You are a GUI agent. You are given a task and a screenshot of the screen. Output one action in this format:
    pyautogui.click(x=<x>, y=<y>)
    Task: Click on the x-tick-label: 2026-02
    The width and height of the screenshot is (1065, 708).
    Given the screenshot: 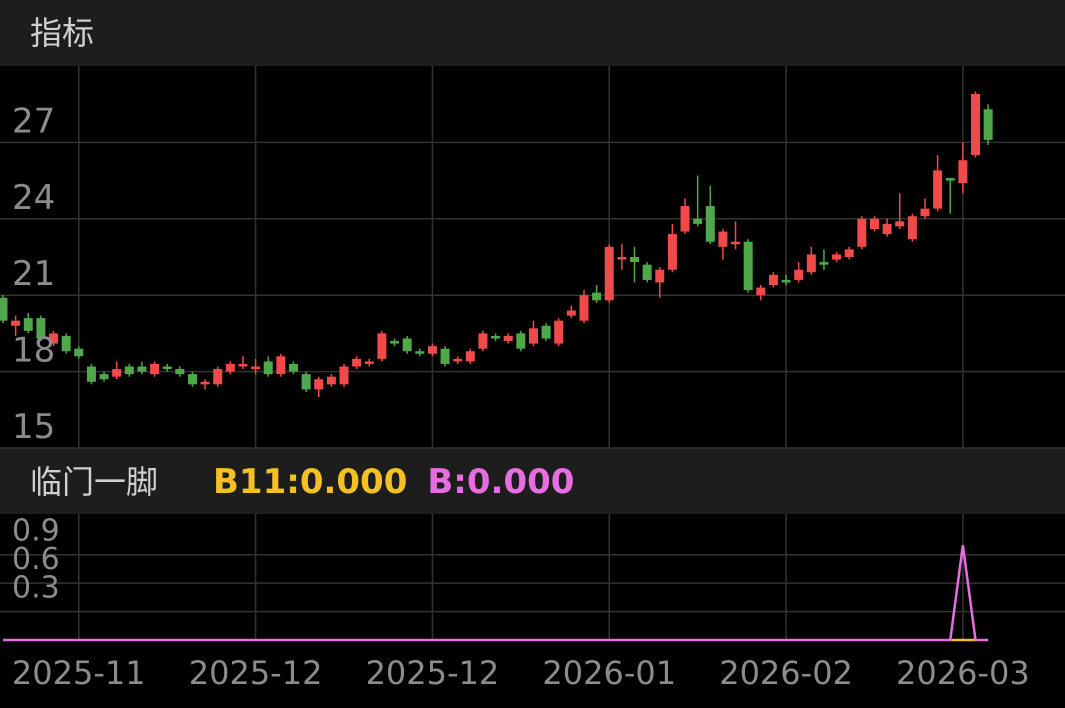 What is the action you would take?
    pyautogui.click(x=786, y=673)
    